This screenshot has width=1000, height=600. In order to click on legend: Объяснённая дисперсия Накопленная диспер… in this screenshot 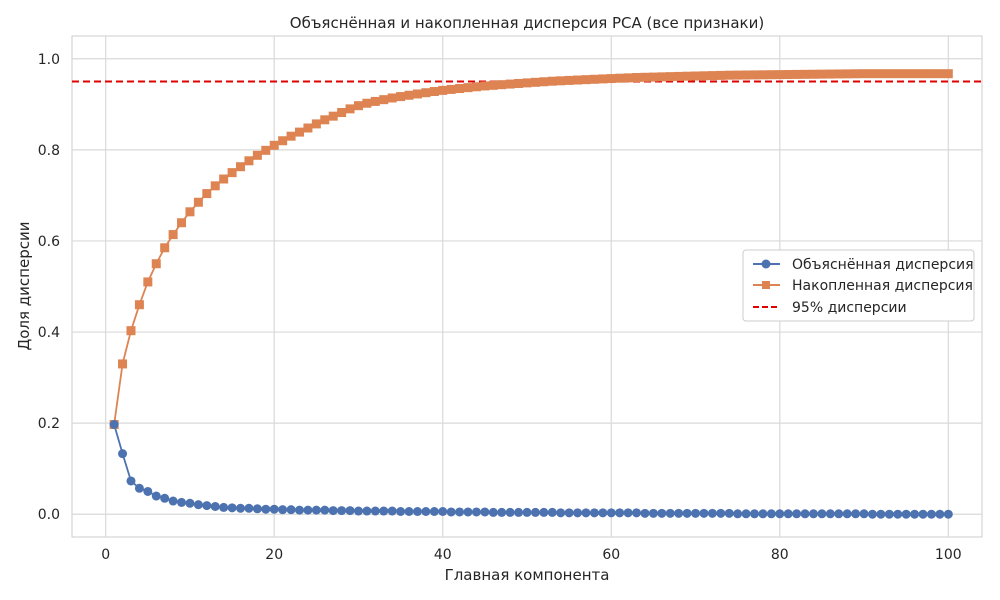, I will do `click(858, 285)`.